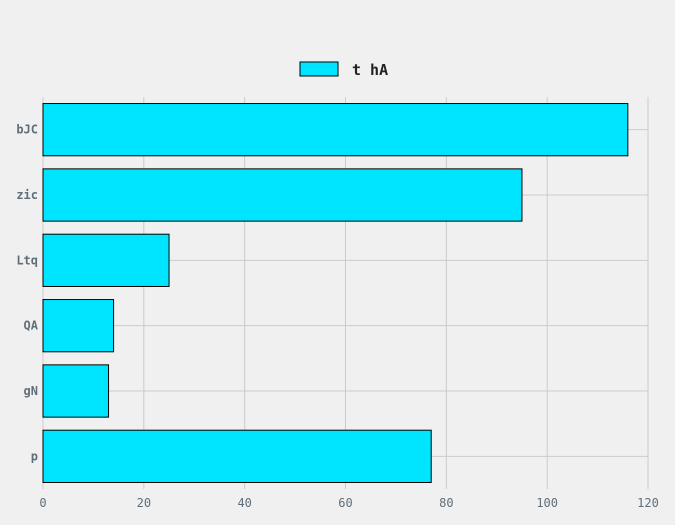 The height and width of the screenshot is (525, 675). Describe the element at coordinates (31, 391) in the screenshot. I see `y-category-label: gN` at that location.